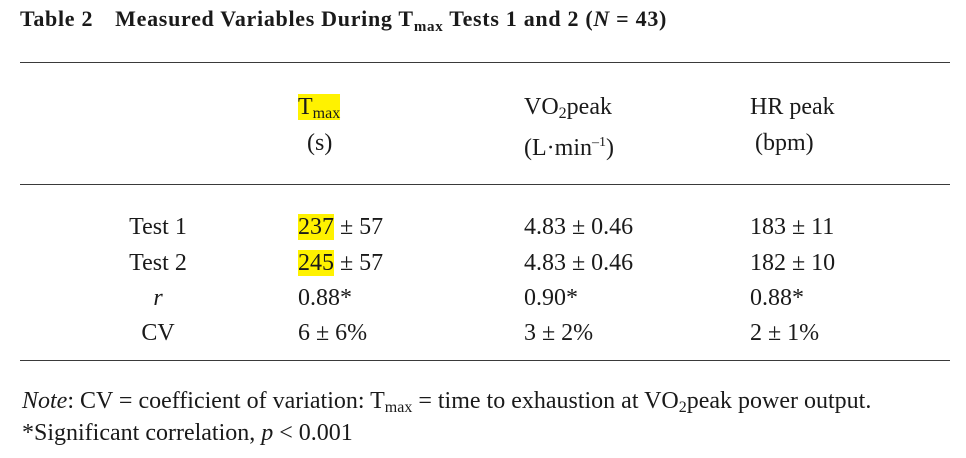 The width and height of the screenshot is (966, 458). I want to click on header-tmax-main: T, so click(305, 107).